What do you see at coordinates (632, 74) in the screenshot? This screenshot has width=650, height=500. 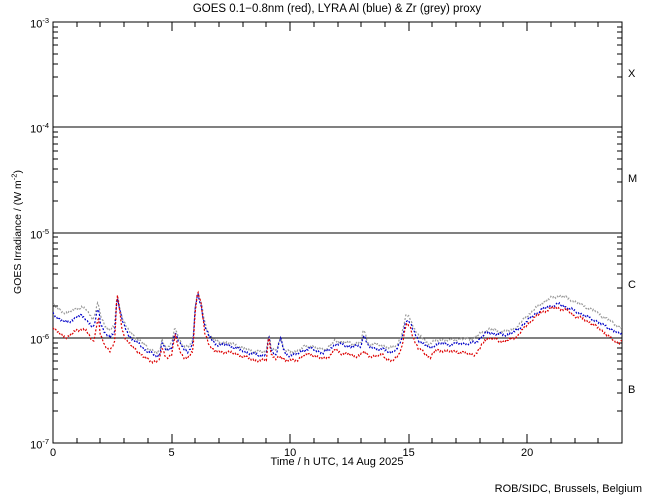 I see `flare-class-label-x: X` at bounding box center [632, 74].